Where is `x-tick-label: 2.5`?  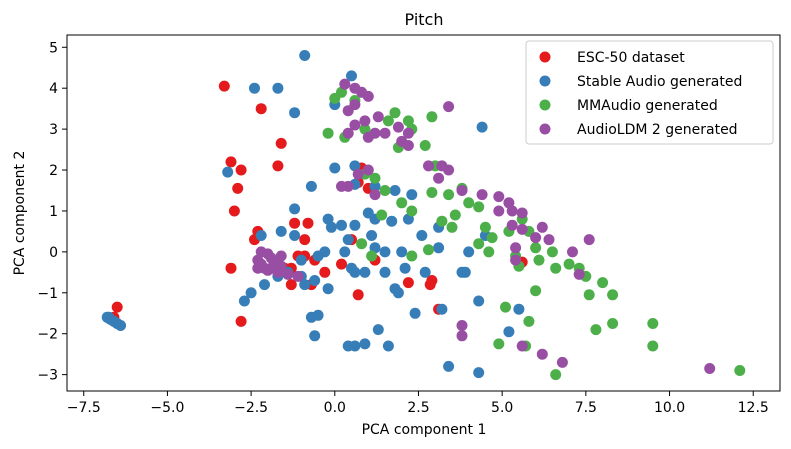
x-tick-label: 2.5 is located at coordinates (418, 408).